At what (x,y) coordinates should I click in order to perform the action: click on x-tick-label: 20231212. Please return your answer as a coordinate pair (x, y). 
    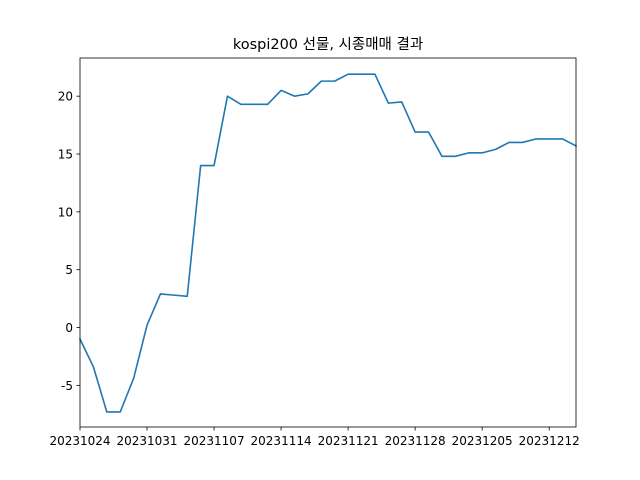
    Looking at the image, I should click on (549, 441).